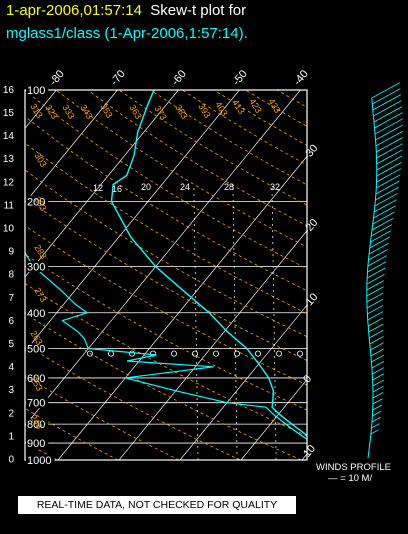 The height and width of the screenshot is (534, 408). What do you see at coordinates (57, 78) in the screenshot?
I see `top-temperature-label: -80` at bounding box center [57, 78].